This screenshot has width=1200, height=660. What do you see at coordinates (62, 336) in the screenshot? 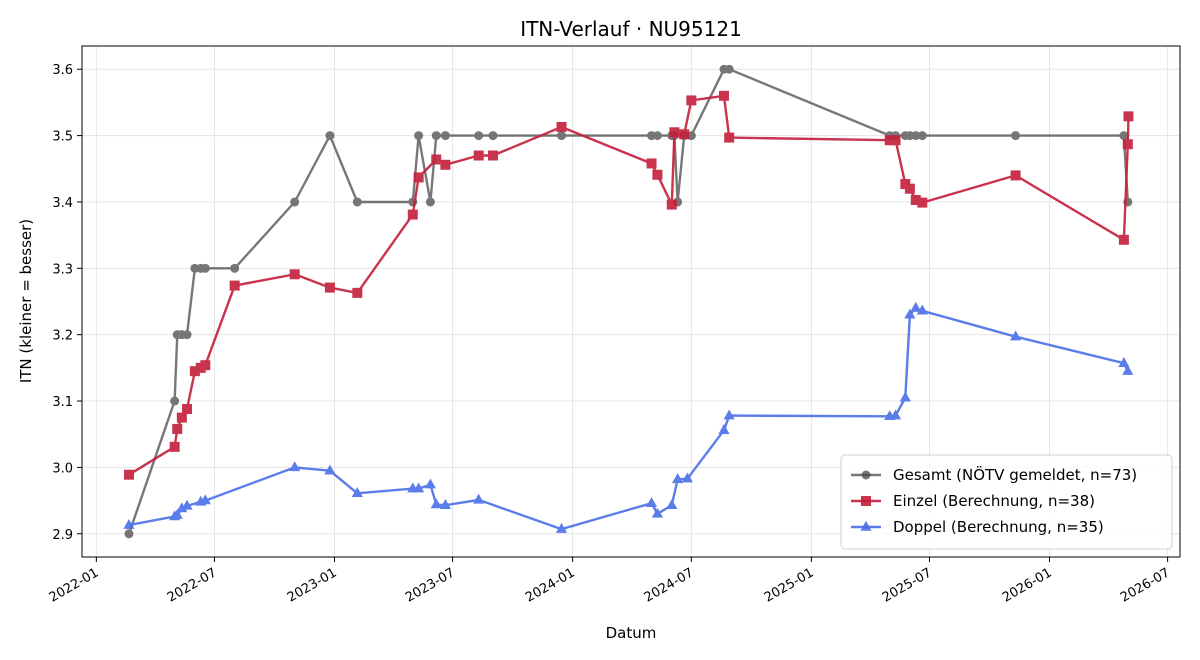
I see `y-tick-label: 3.2` at bounding box center [62, 336].